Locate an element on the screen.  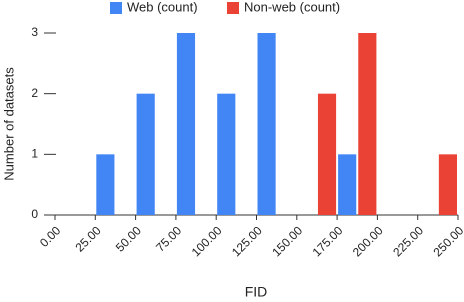
x-tick-label: 175.00 is located at coordinates (328, 241).